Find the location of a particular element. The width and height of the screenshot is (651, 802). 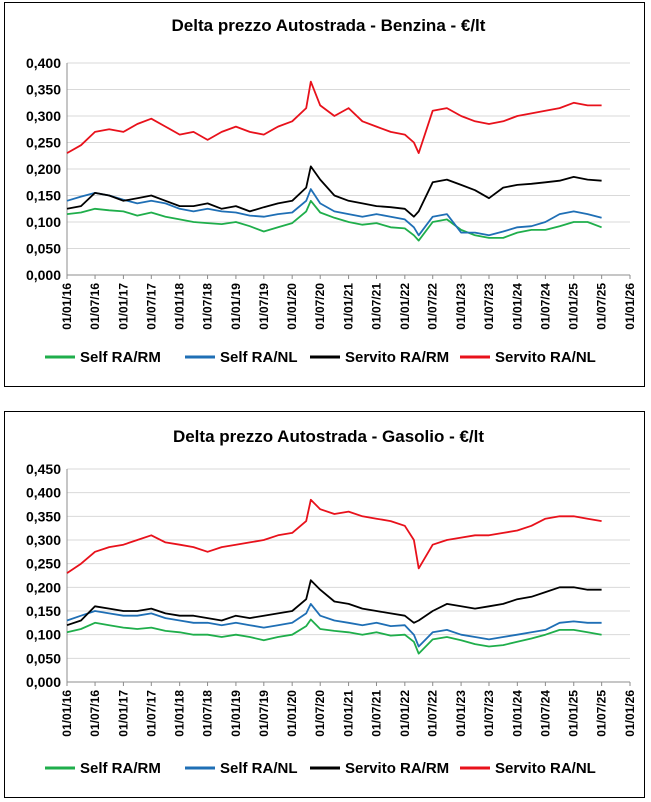

chart-title: Delta prezzo Autostrada - Benzina - €/lt is located at coordinates (329, 25).